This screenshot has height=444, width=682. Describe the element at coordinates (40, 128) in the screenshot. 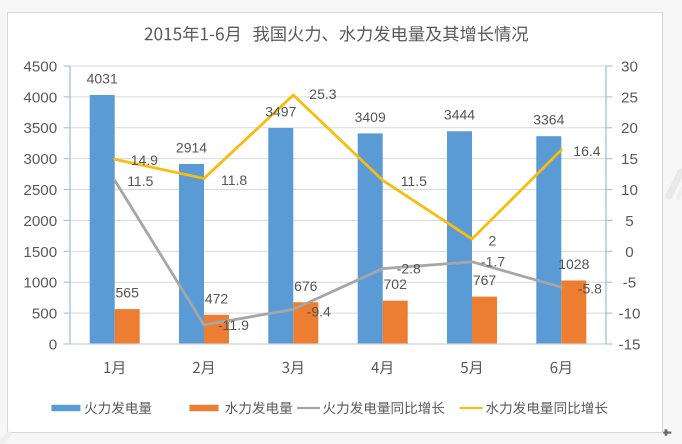

I see `svg-text: 3500` at that location.